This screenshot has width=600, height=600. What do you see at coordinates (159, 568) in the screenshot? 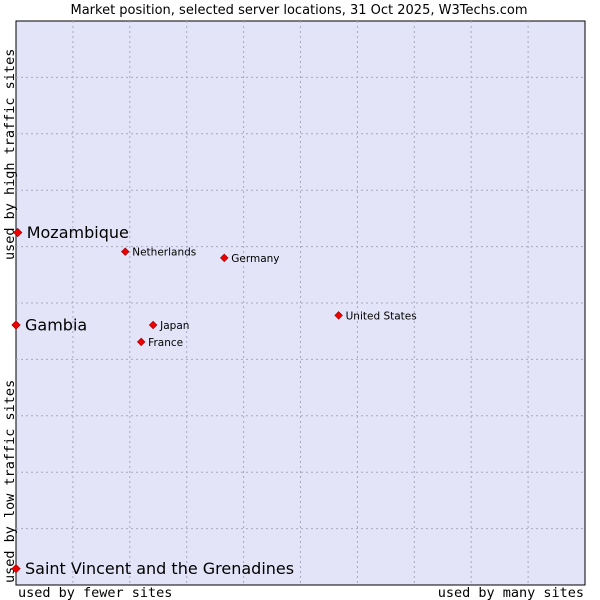
I see `label-saint-vincent-and-the-grenadines: Saint Vincent and the Grenadines` at bounding box center [159, 568].